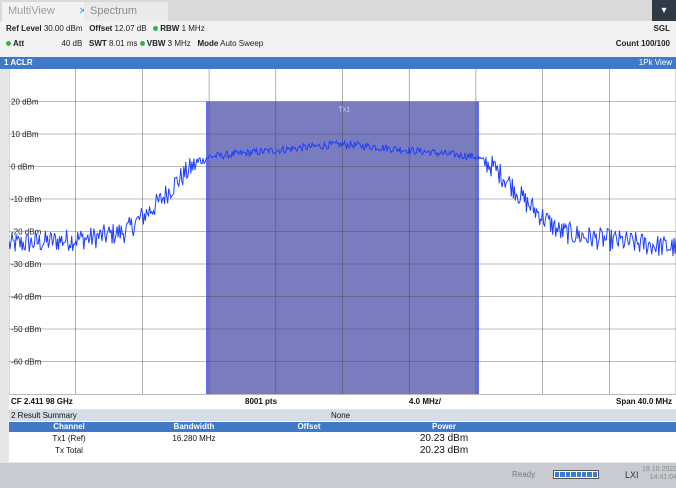 This screenshot has width=676, height=488. Describe the element at coordinates (18, 62) in the screenshot. I see `window-title: 1 ACLR` at that location.